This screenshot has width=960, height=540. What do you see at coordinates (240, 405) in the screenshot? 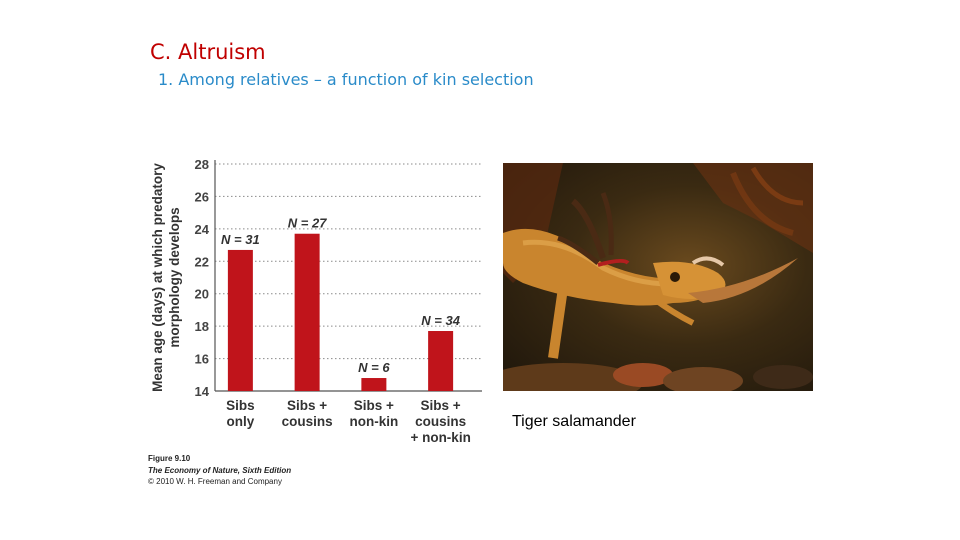
I see `x-category-label: Sibs` at bounding box center [240, 405].